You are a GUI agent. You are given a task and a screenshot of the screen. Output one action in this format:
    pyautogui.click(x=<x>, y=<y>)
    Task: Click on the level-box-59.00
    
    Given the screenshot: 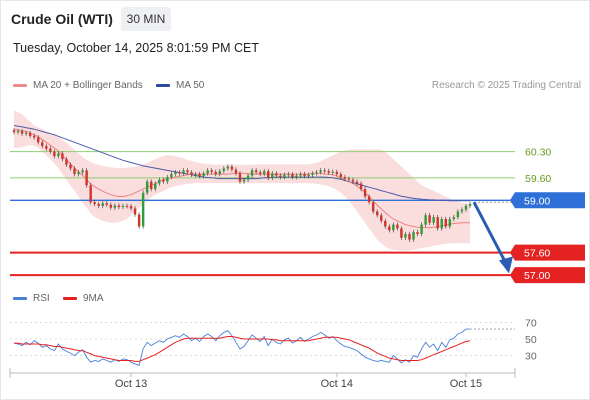 What is the action you would take?
    pyautogui.click(x=547, y=200)
    